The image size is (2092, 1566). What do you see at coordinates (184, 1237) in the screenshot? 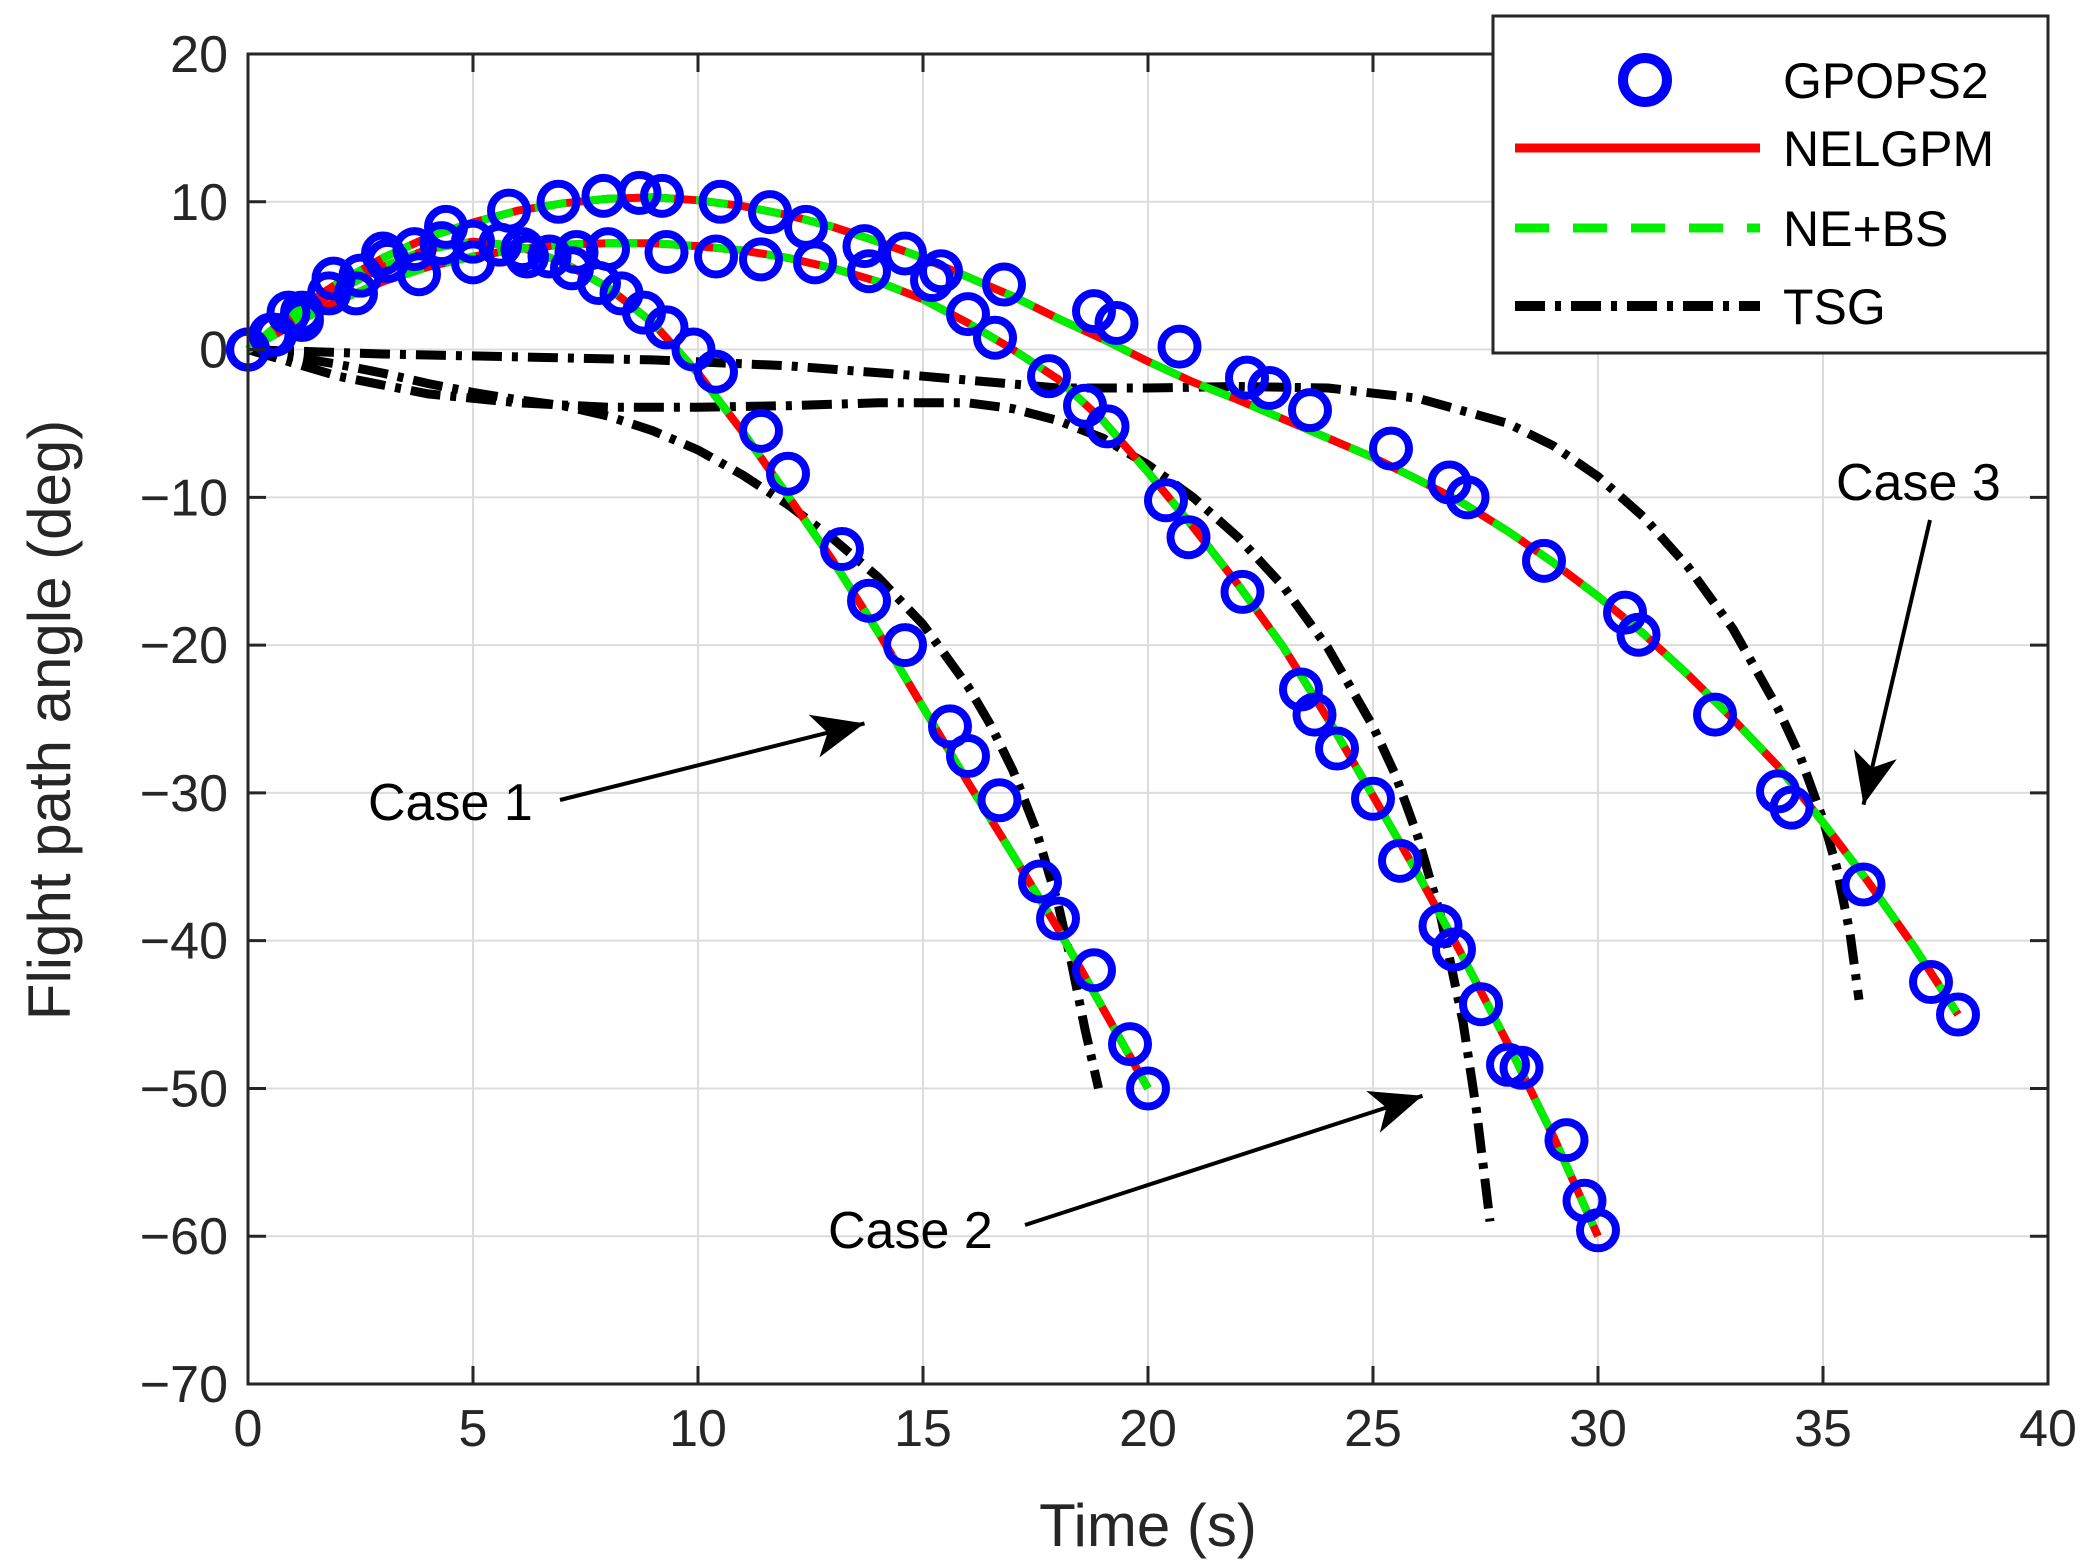
I see `y-tick-label: −60` at bounding box center [184, 1237].